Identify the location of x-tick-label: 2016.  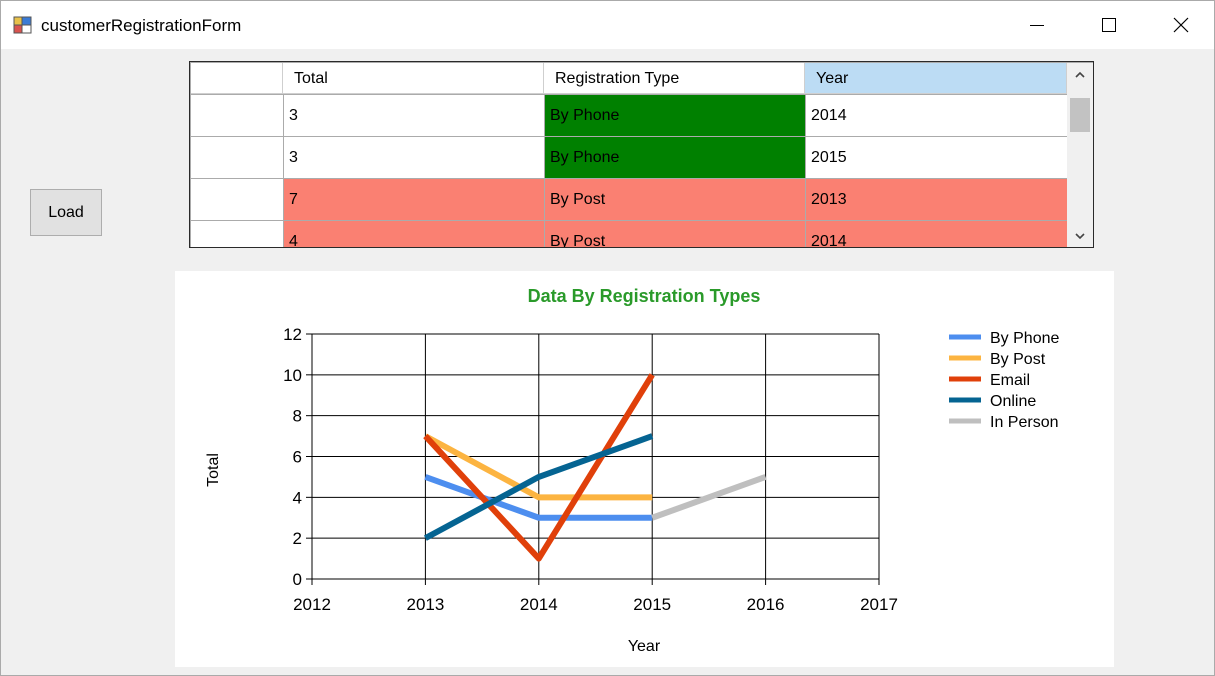
(766, 604).